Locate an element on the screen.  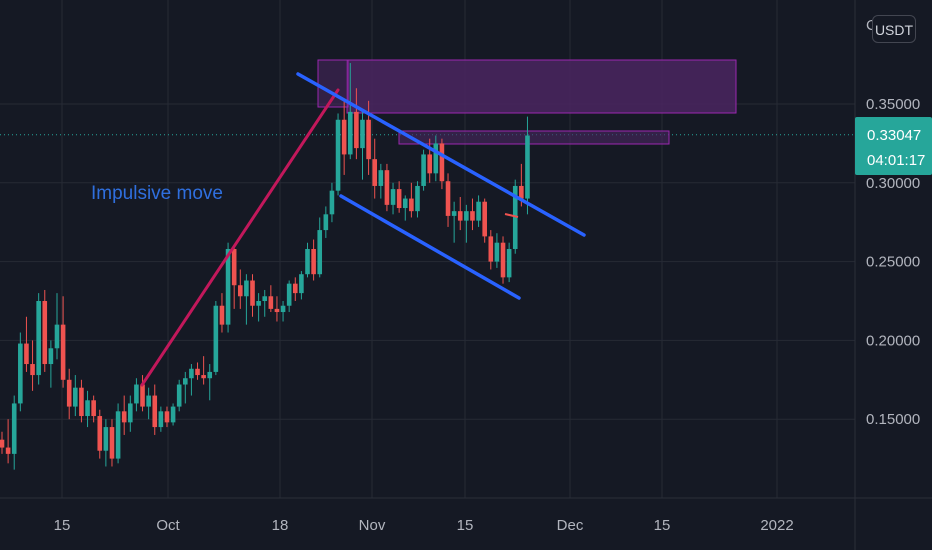
countdown-label: 04:01:17 is located at coordinates (896, 160).